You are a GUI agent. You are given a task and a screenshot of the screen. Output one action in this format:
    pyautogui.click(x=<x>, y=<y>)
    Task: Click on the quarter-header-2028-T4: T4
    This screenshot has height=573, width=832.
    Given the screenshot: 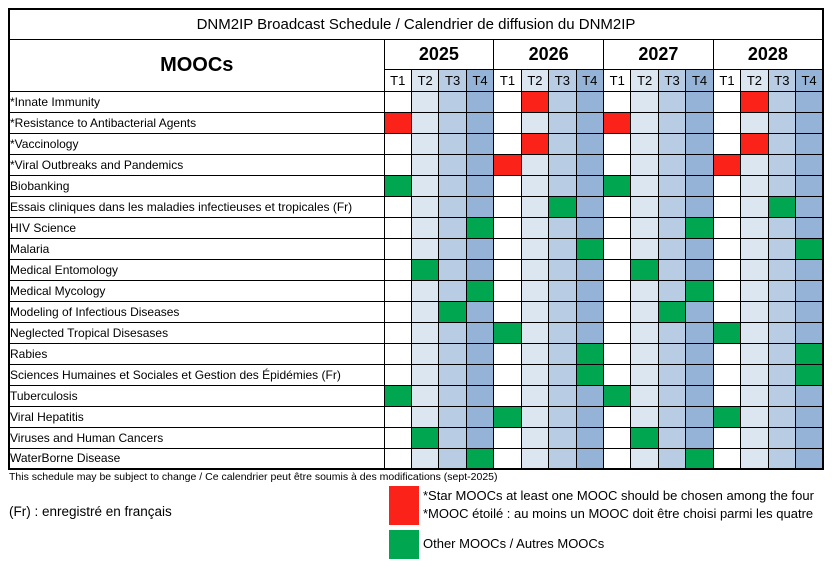 What is the action you would take?
    pyautogui.click(x=809, y=80)
    